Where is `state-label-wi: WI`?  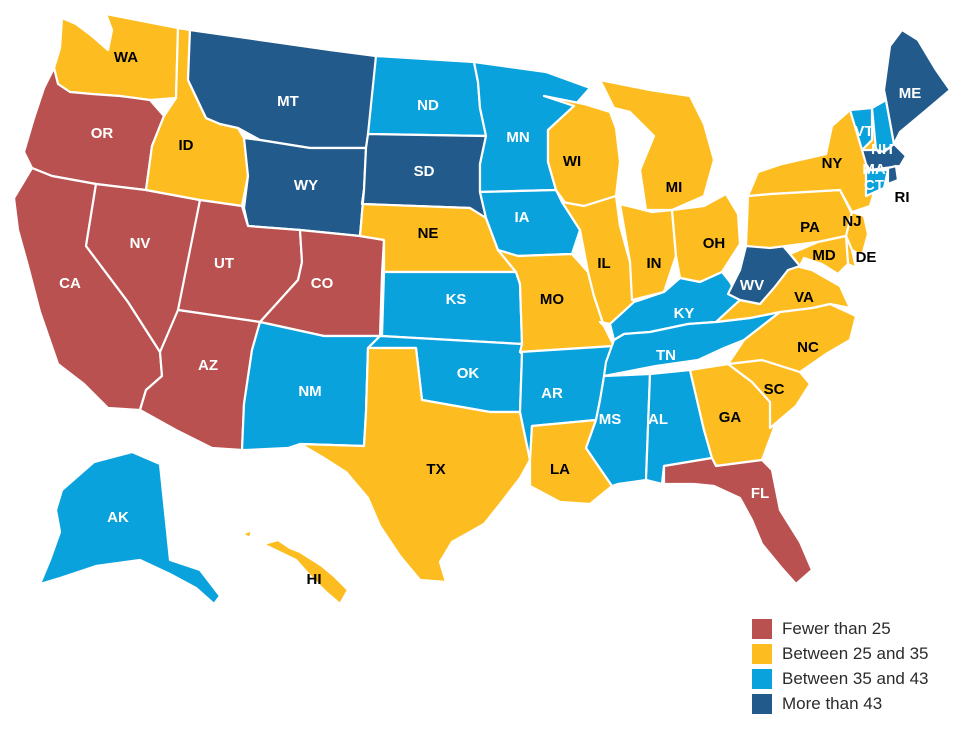
state-label-wi: WI is located at coordinates (572, 161).